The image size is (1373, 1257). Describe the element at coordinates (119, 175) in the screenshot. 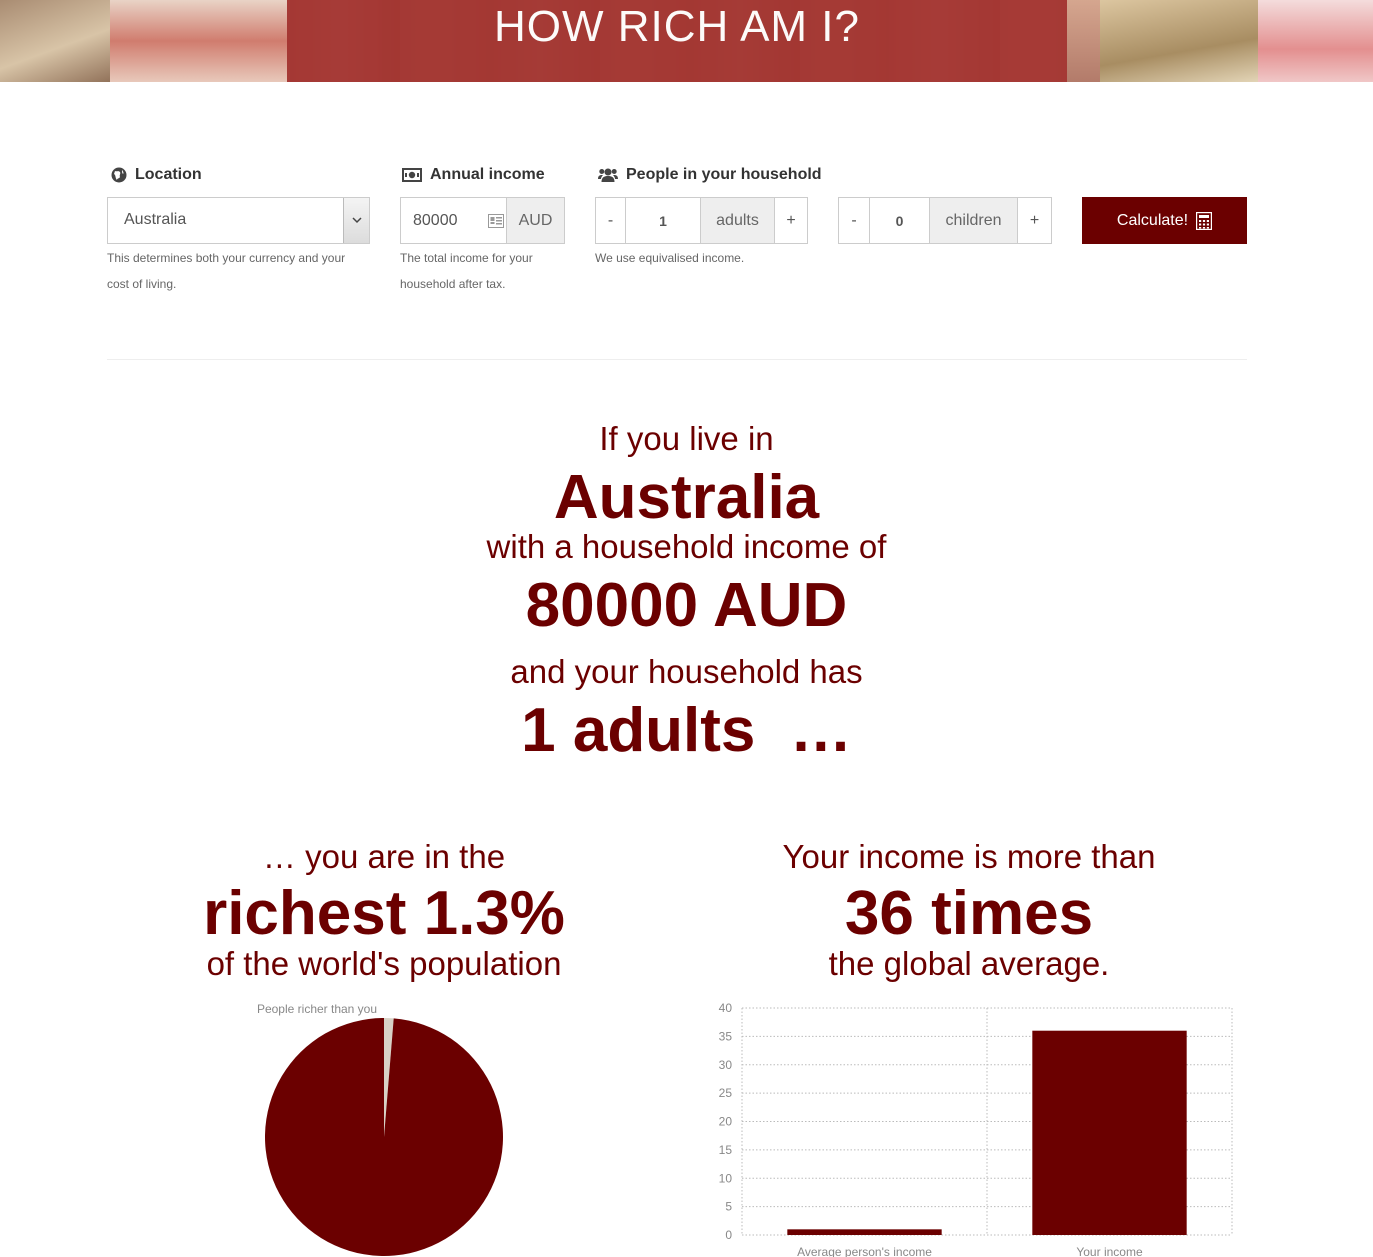

I see `globe-icon` at that location.